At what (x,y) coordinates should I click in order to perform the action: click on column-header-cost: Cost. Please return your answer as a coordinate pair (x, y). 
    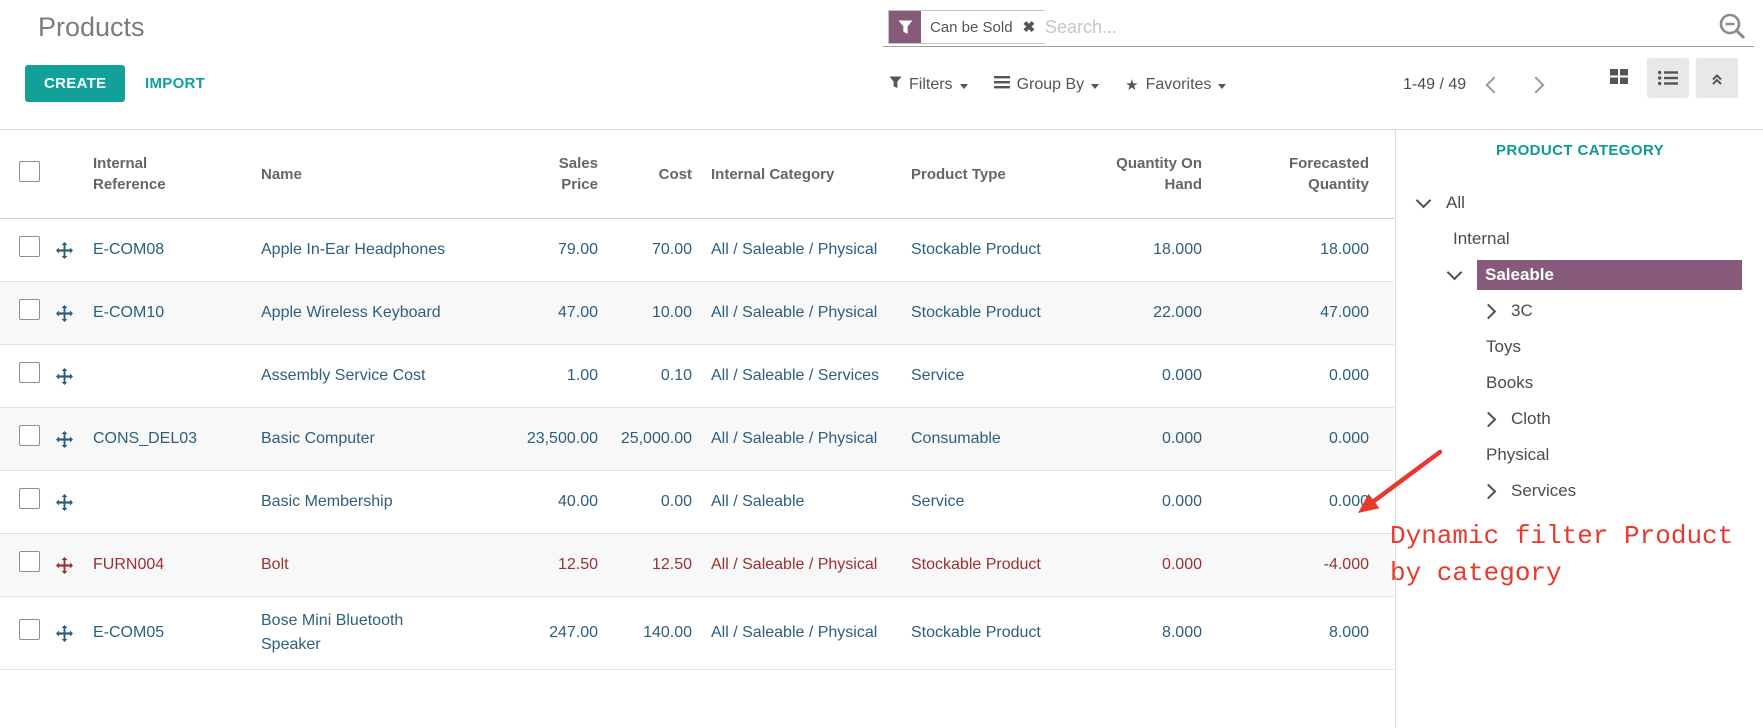
    Looking at the image, I should click on (675, 174).